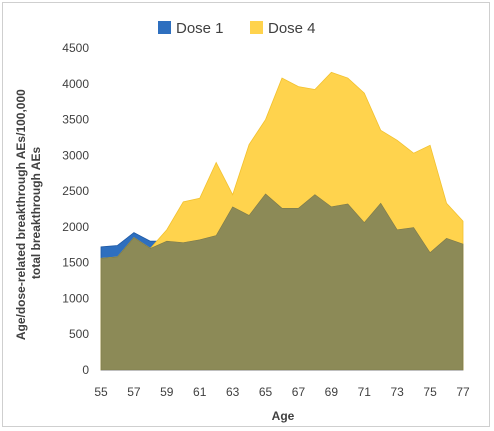  Describe the element at coordinates (75, 209) in the screenshot. I see `y-axis-ticks: 0 500 1000 1500 2000 2500 3000 3500 4000 4500` at that location.